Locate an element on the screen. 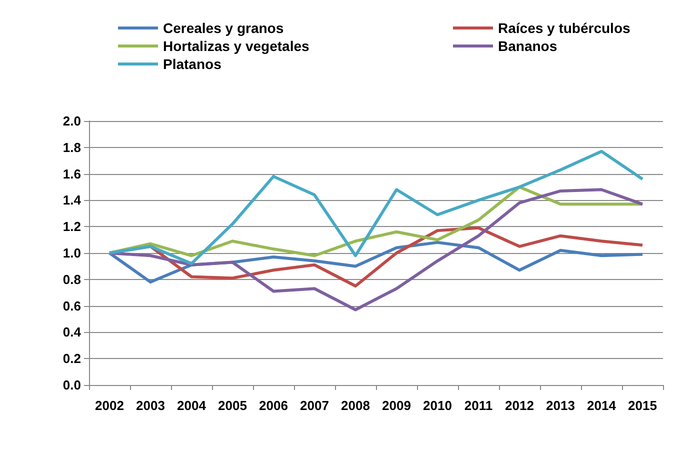  y-tick-label: 0.4 is located at coordinates (72, 332).